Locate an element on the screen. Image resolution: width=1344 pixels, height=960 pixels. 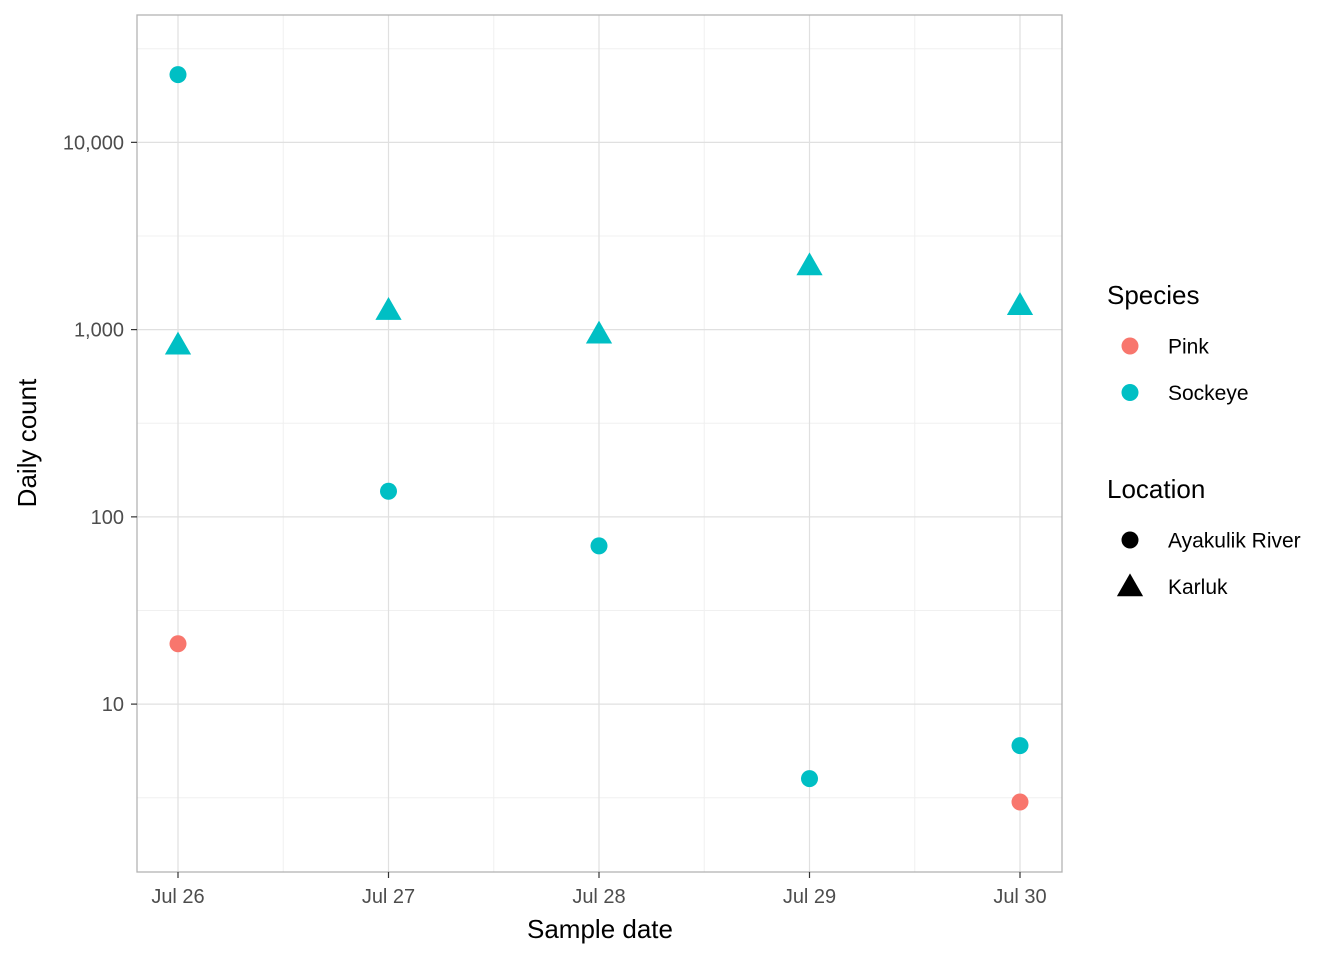
x-tick-label: Jul 28 is located at coordinates (598, 897).